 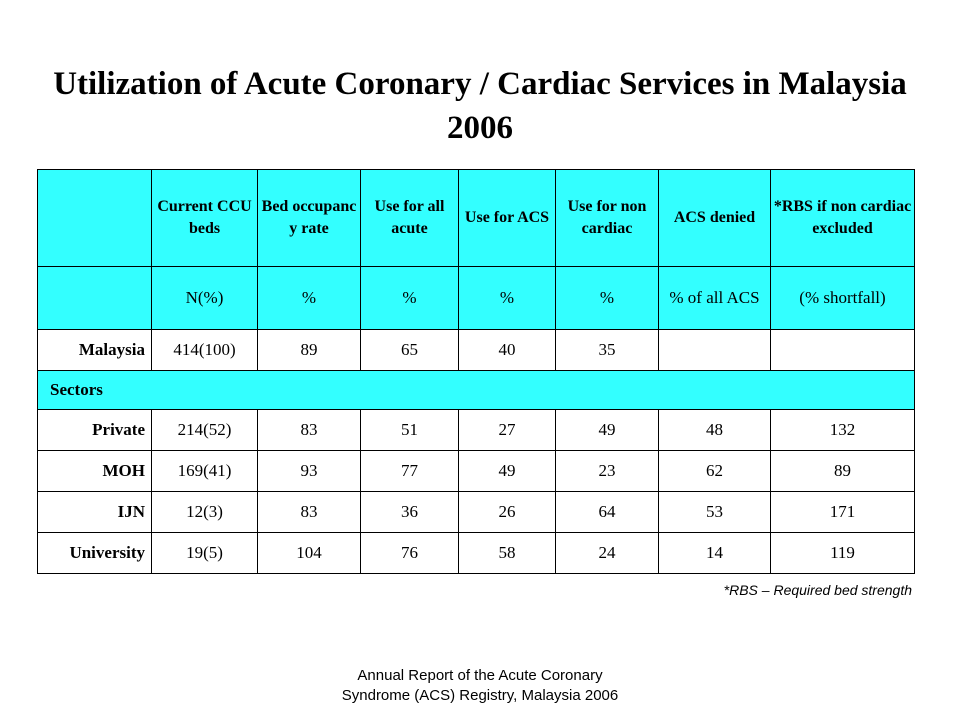 I want to click on table-row: MOH 169(41) 93 77 49 23 62 89, so click(x=476, y=471).